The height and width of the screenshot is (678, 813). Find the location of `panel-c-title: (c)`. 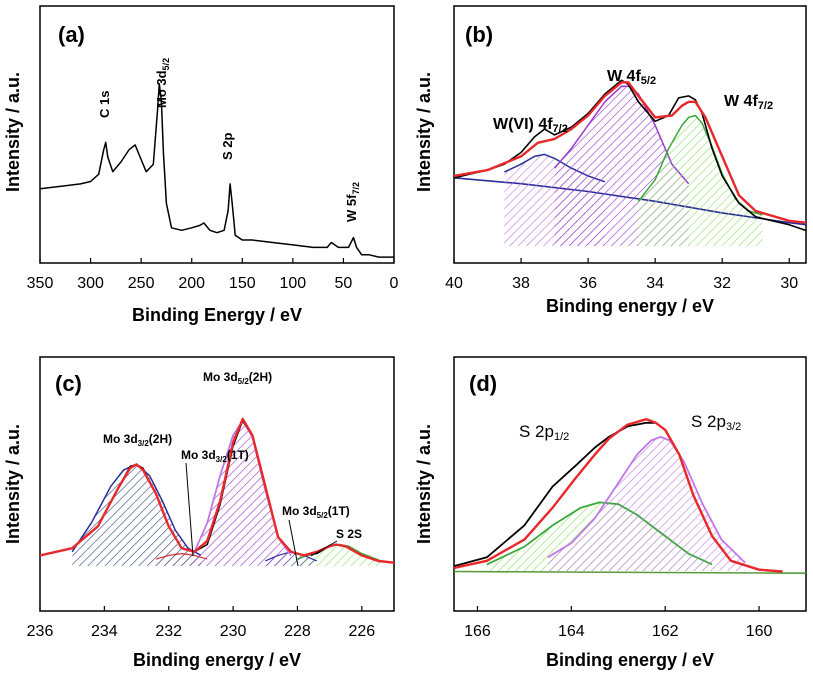

panel-c-title: (c) is located at coordinates (68, 383).